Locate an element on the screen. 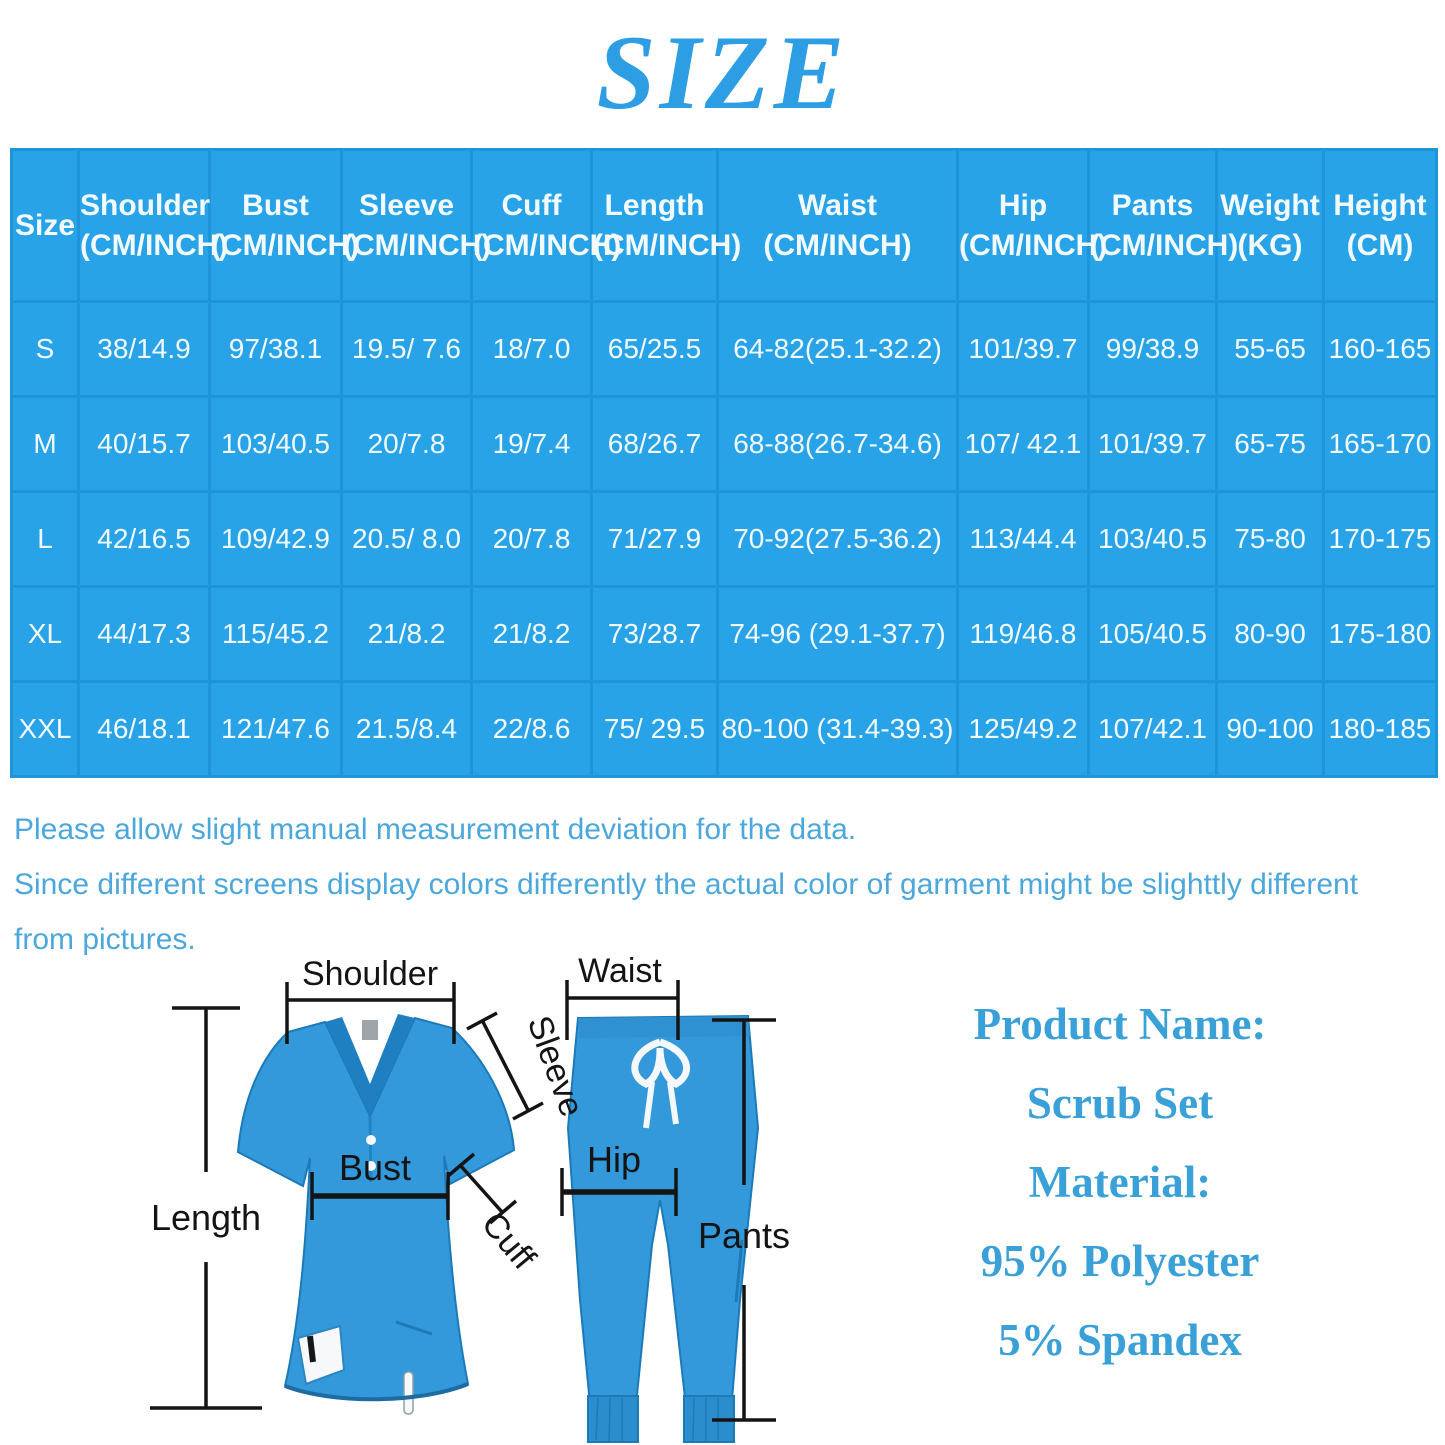 The height and width of the screenshot is (1445, 1445). cuff-tick is located at coordinates (503, 1212).